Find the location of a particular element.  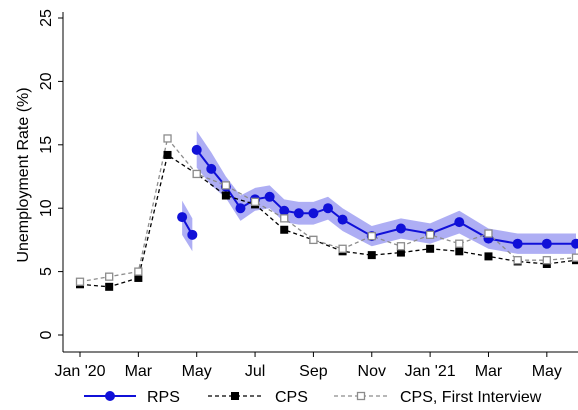

y-tick-label: 15 is located at coordinates (46, 145).